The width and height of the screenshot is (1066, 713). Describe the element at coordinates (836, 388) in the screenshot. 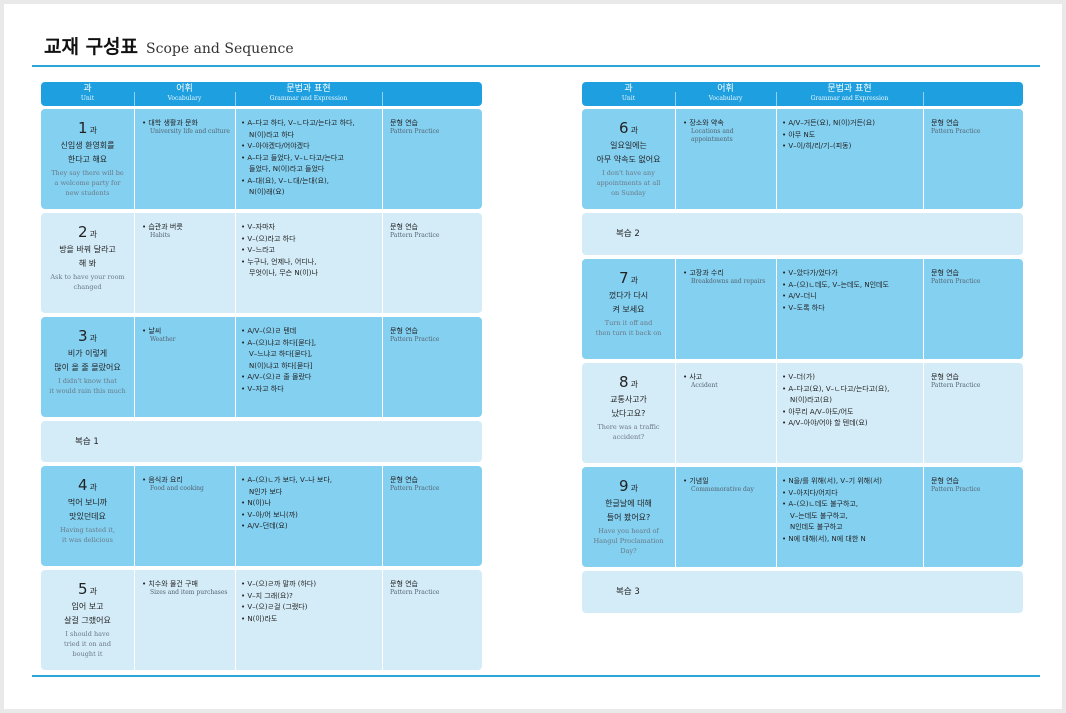

I see `grammar-item: • A–다고(요), V–ㄴ다고/는다고(요),` at that location.